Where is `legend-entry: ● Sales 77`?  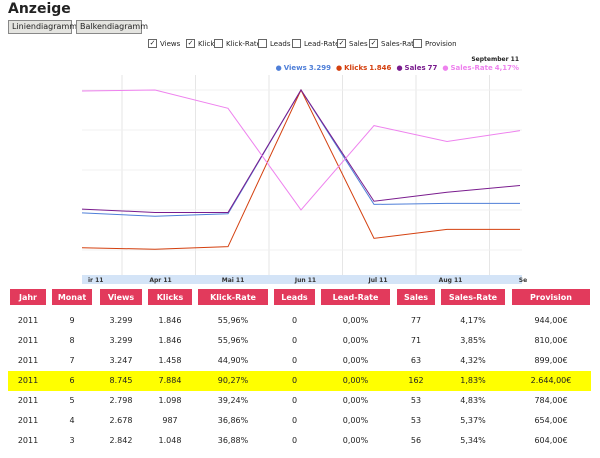 legend-entry: ● Sales 77 is located at coordinates (416, 68).